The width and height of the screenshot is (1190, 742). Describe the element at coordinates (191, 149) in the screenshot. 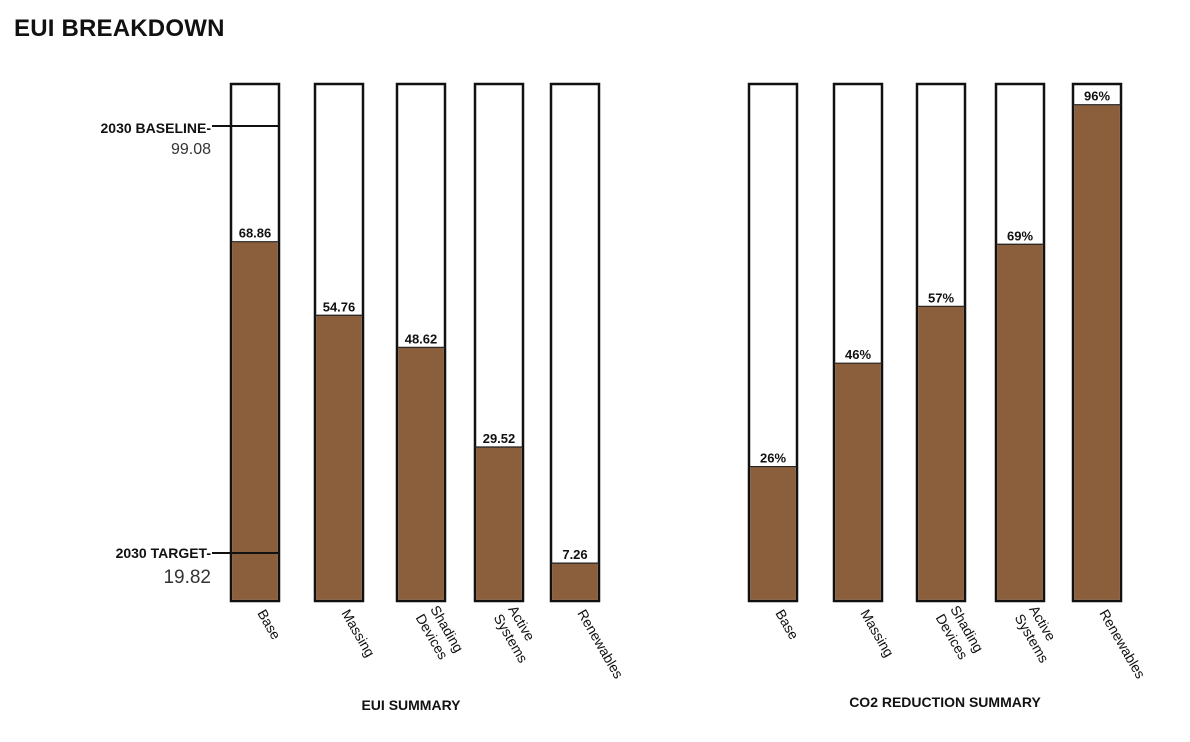

I see `reference-value: 99.08` at that location.